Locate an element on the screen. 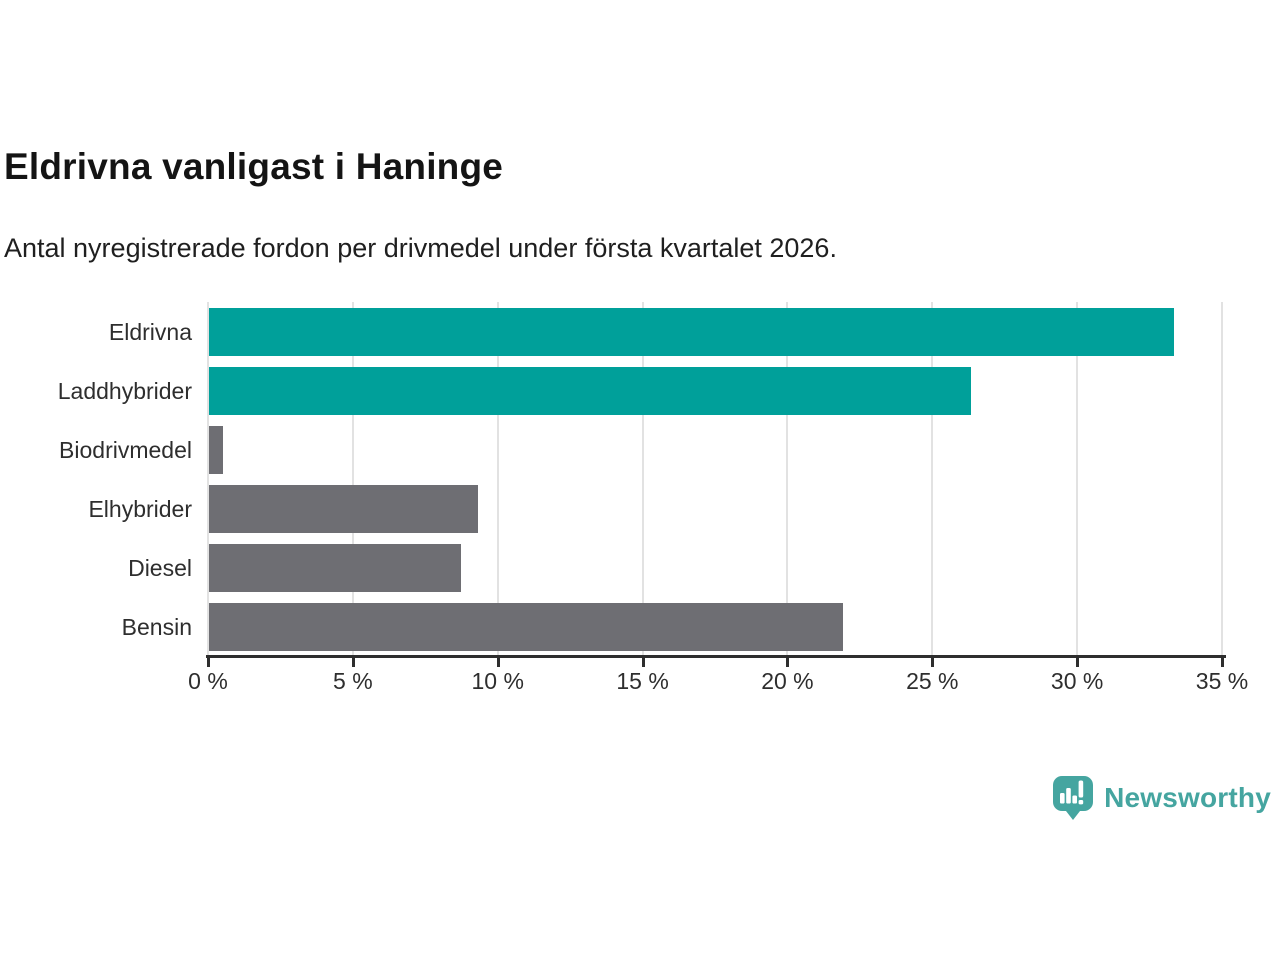  category-label: Elhybrider is located at coordinates (140, 508).